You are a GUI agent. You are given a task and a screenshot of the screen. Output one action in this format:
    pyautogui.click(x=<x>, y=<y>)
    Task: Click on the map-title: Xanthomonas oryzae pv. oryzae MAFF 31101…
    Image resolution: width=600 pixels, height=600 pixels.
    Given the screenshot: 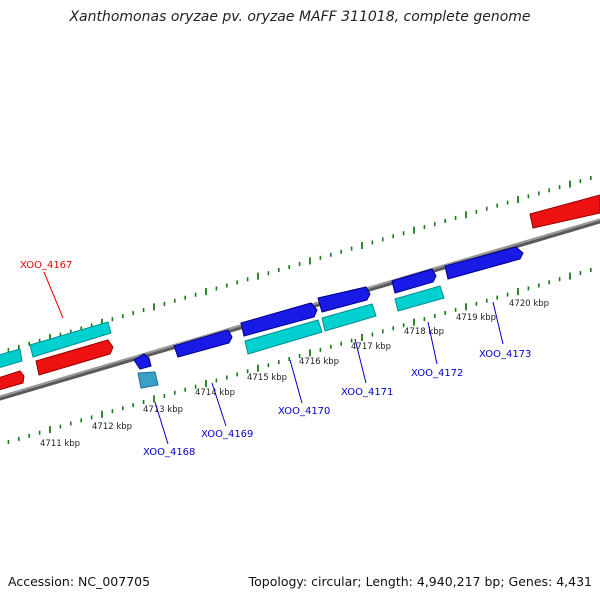 What is the action you would take?
    pyautogui.click(x=300, y=17)
    